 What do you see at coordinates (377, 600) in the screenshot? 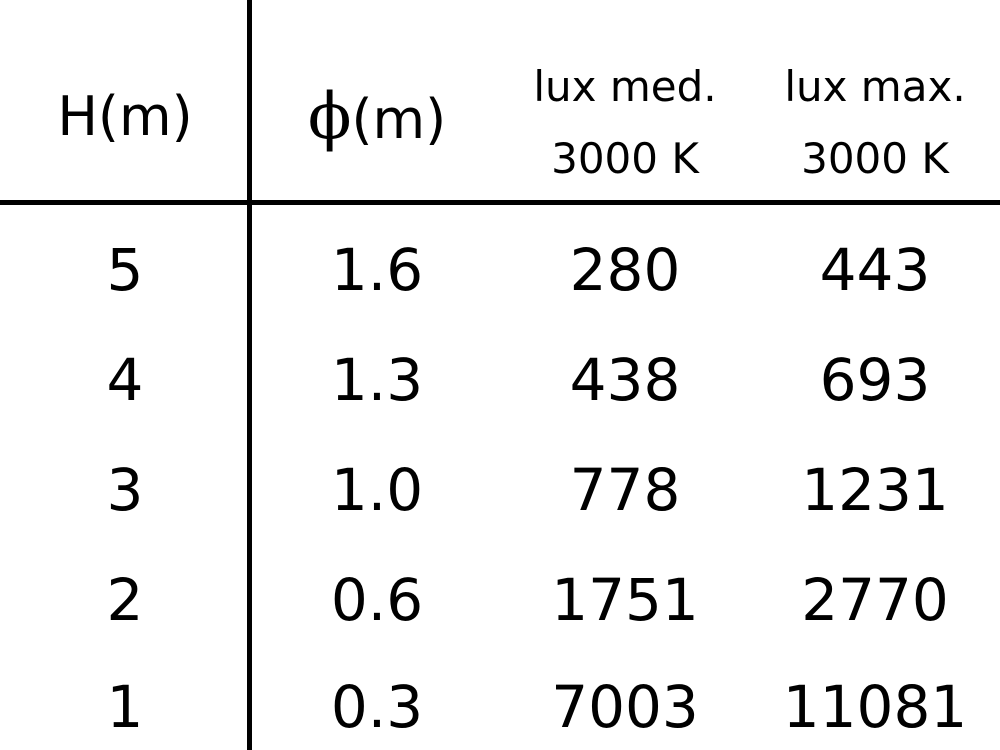
I see `cell-diameter: 0.6` at bounding box center [377, 600].